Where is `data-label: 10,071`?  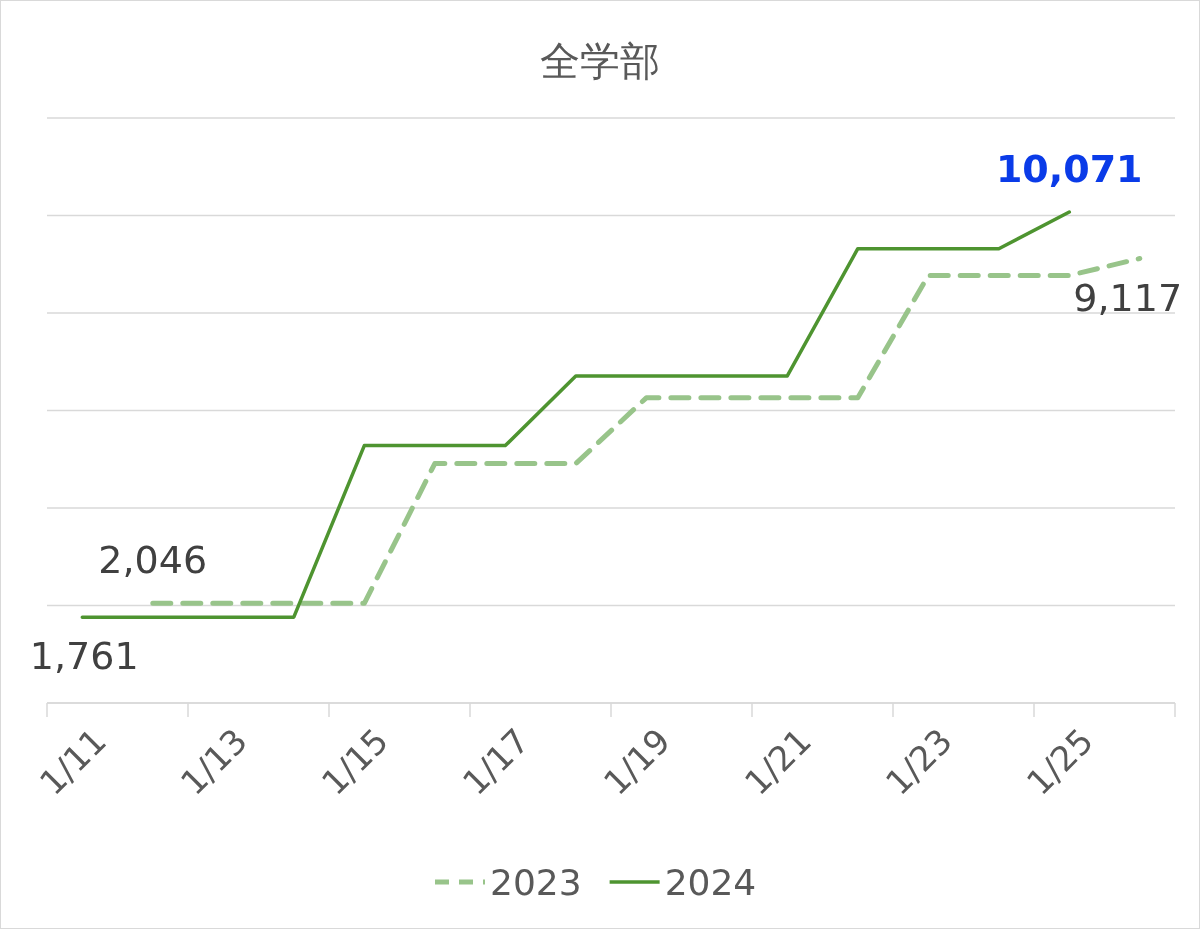
data-label: 10,071 is located at coordinates (1069, 169).